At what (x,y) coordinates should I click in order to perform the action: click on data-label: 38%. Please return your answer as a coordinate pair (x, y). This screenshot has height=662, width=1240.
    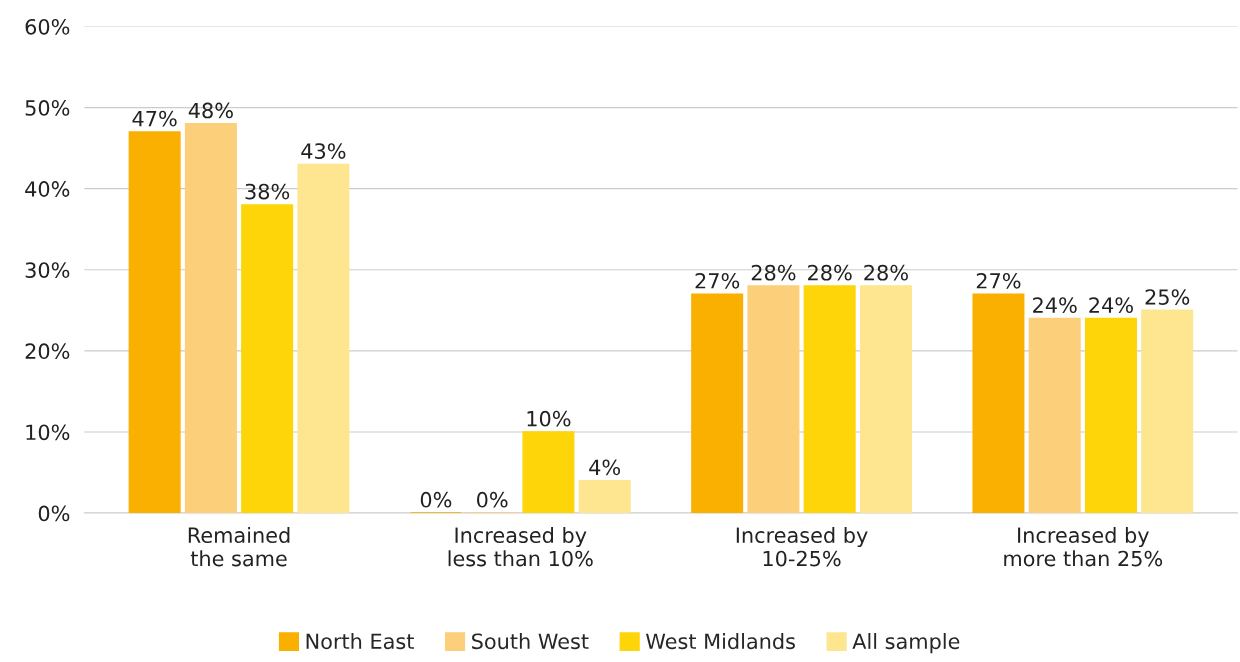
    Looking at the image, I should click on (267, 191).